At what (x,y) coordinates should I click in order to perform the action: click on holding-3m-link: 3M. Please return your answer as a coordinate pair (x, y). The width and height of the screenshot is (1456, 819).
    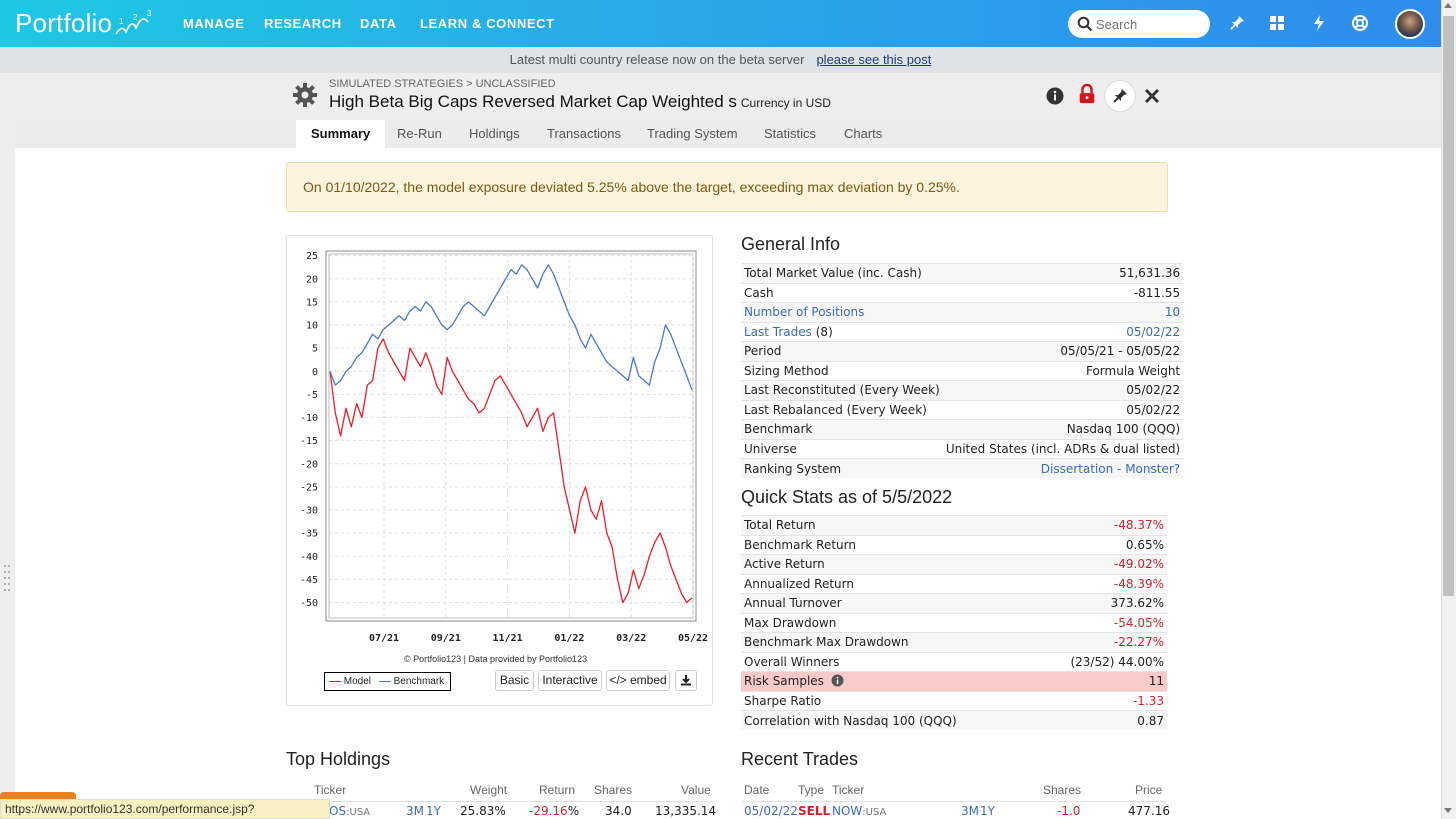
    Looking at the image, I should click on (415, 811).